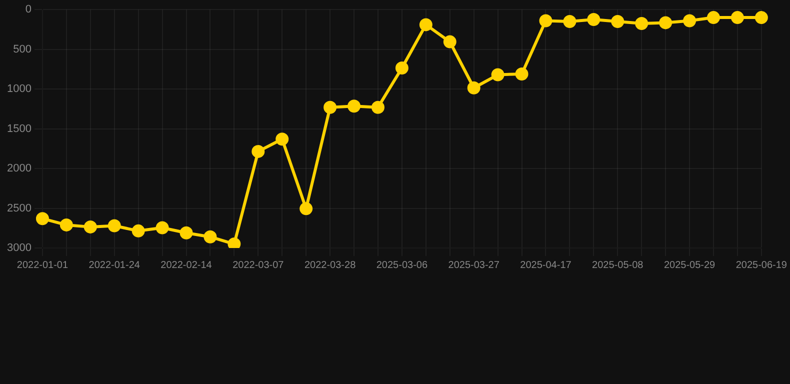 This screenshot has width=790, height=384. Describe the element at coordinates (762, 265) in the screenshot. I see `x-tick-label: 2025-06-19` at that location.